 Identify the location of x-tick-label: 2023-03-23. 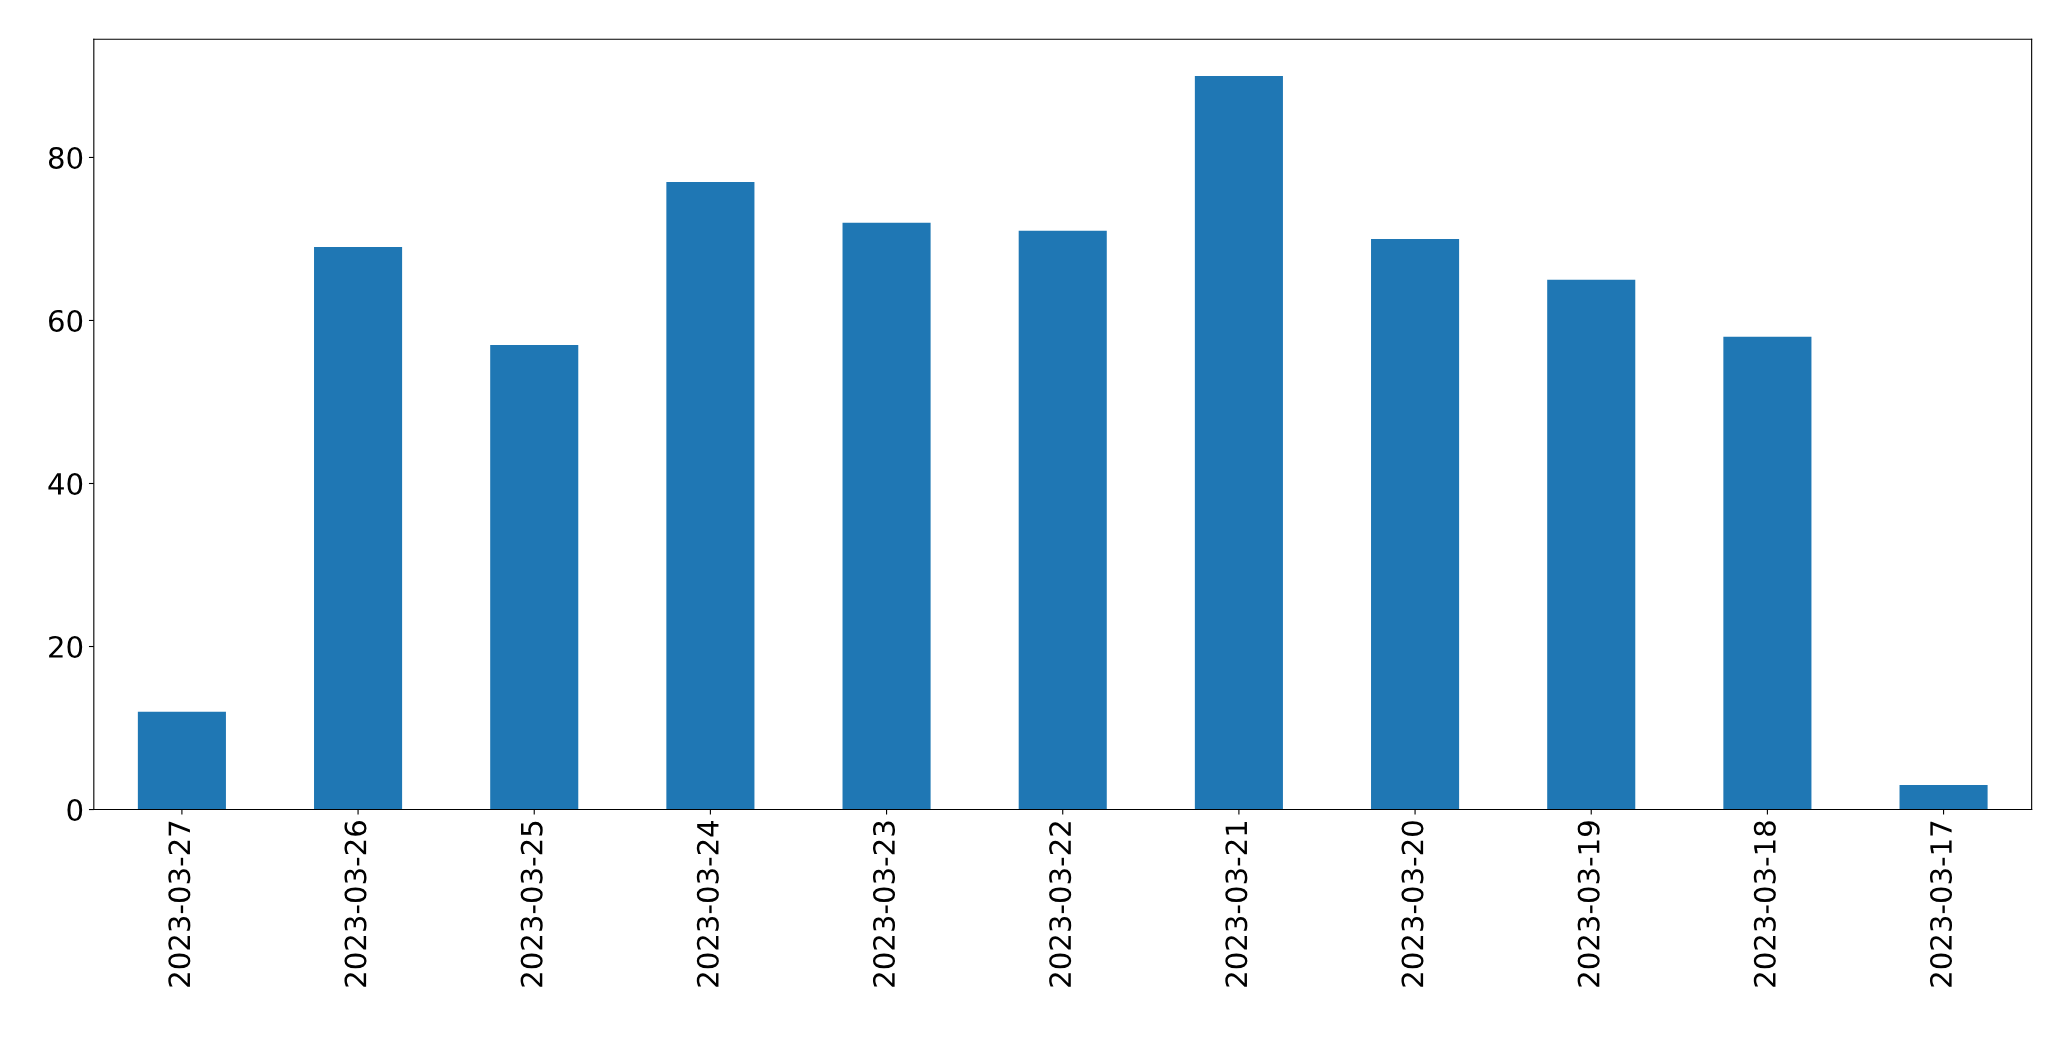
(884, 904).